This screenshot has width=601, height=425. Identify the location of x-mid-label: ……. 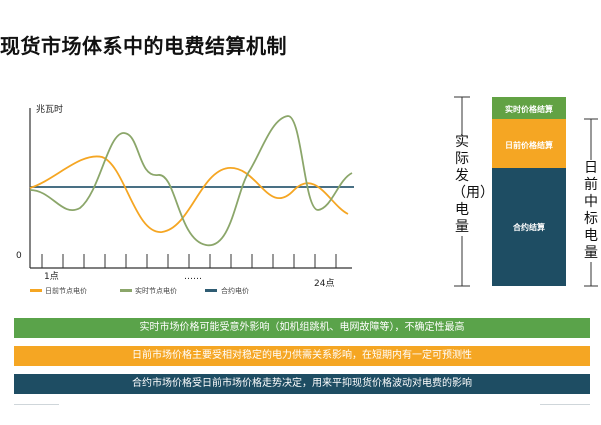
(193, 277).